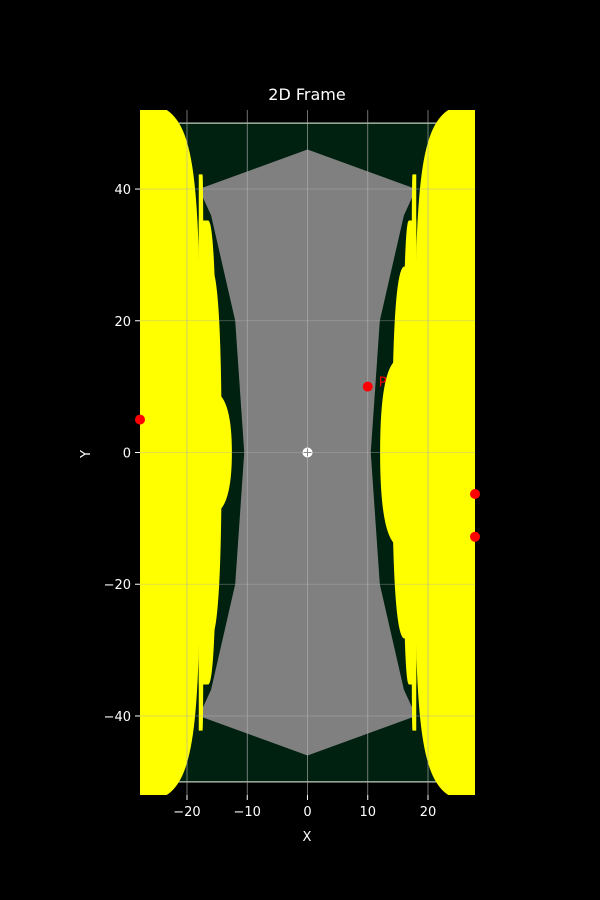 This screenshot has width=600, height=900. What do you see at coordinates (117, 717) in the screenshot?
I see `y-tick-label: −40` at bounding box center [117, 717].